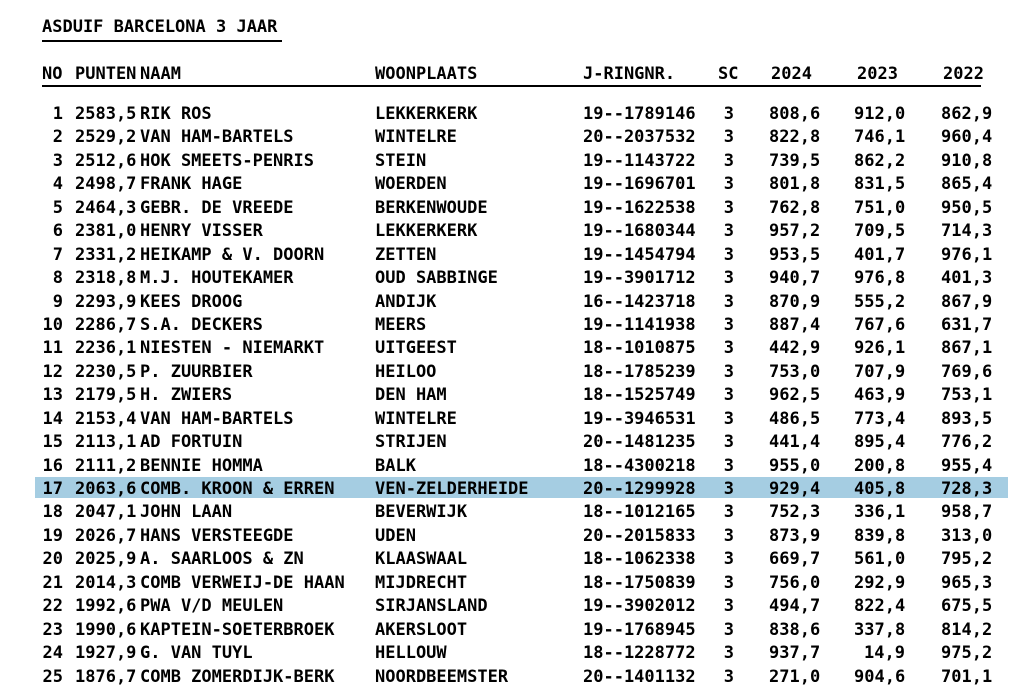  What do you see at coordinates (967, 653) in the screenshot?
I see `cell-2022: 975,2` at bounding box center [967, 653].